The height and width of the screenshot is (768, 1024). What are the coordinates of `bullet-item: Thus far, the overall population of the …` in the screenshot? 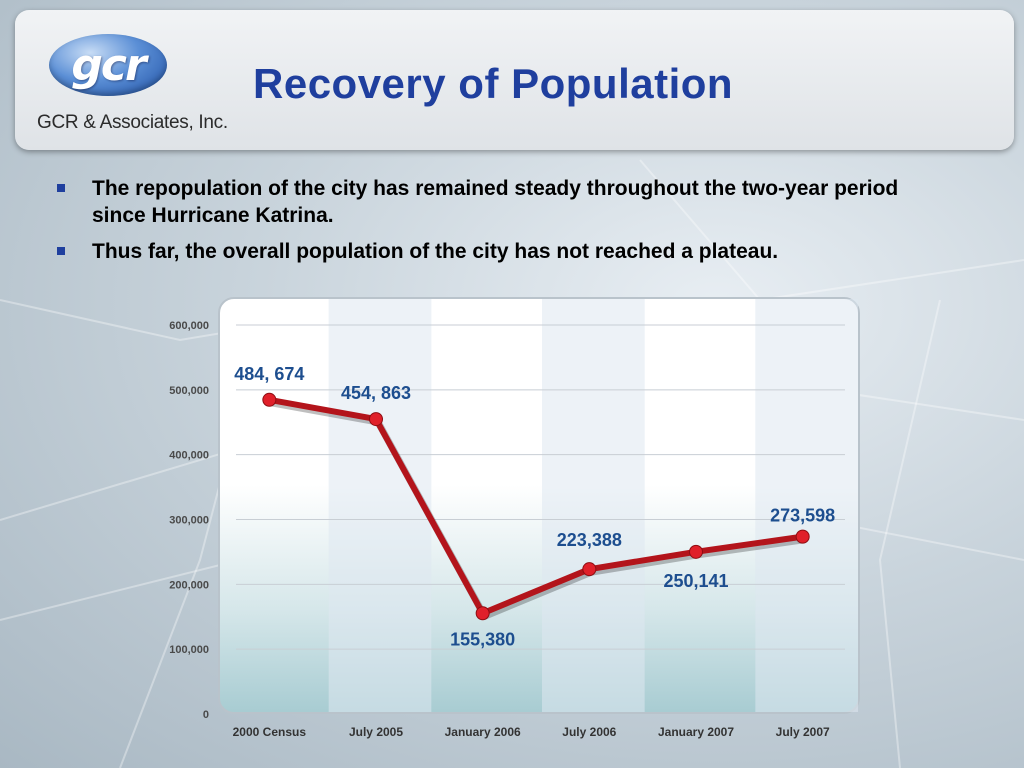 It's located at (485, 251).